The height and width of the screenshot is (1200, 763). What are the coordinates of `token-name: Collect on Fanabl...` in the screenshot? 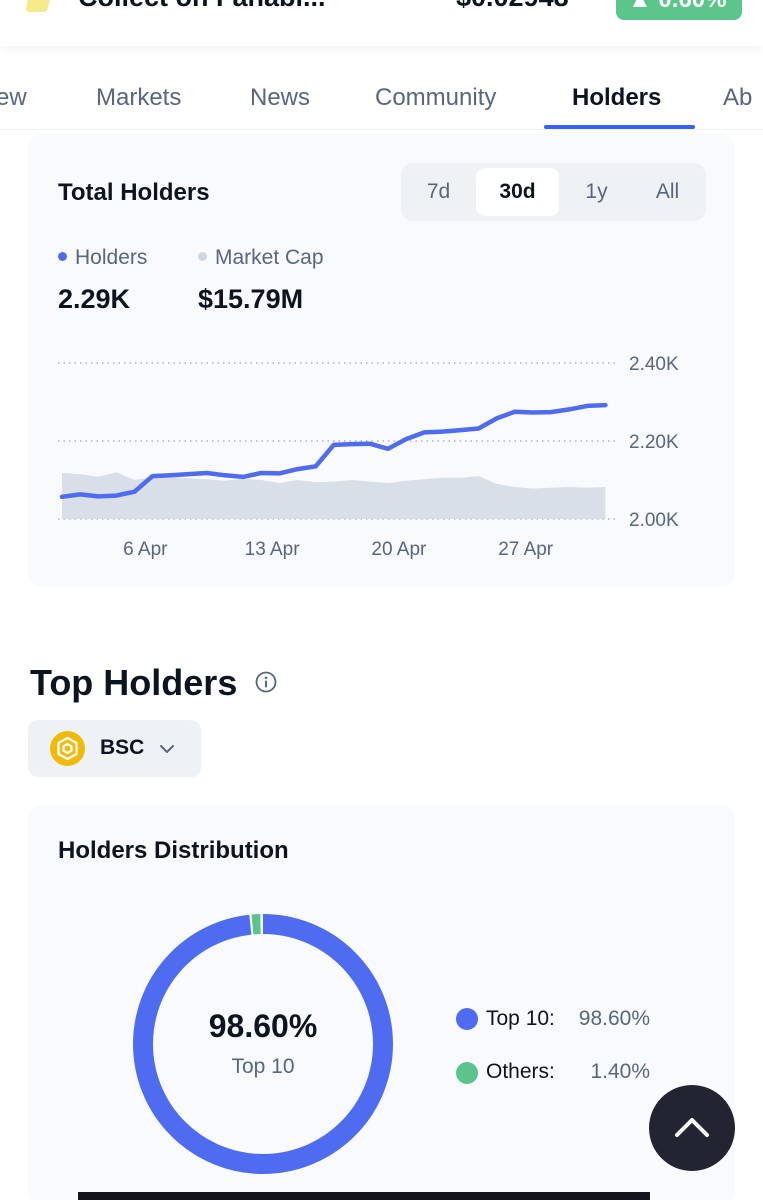 It's located at (202, 6).